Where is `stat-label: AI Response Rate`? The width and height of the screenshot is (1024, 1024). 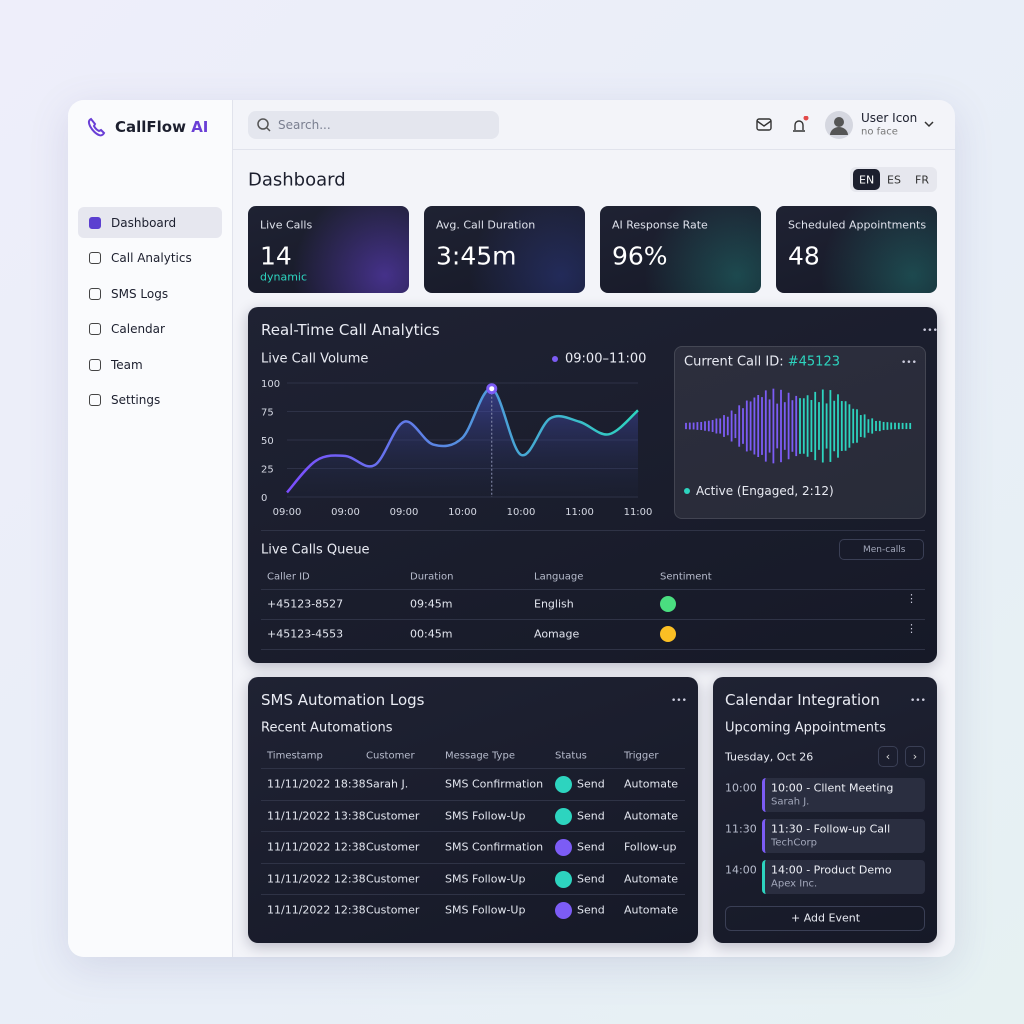
stat-label: AI Response Rate is located at coordinates (660, 225).